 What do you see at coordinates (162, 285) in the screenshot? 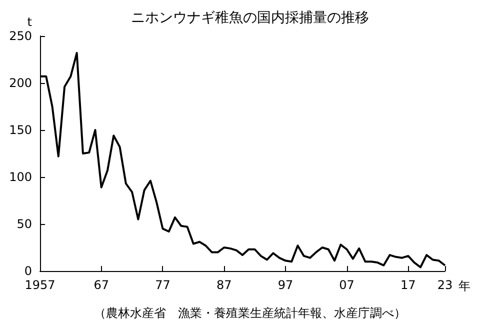
I see `x-tick-label: 77` at bounding box center [162, 285].